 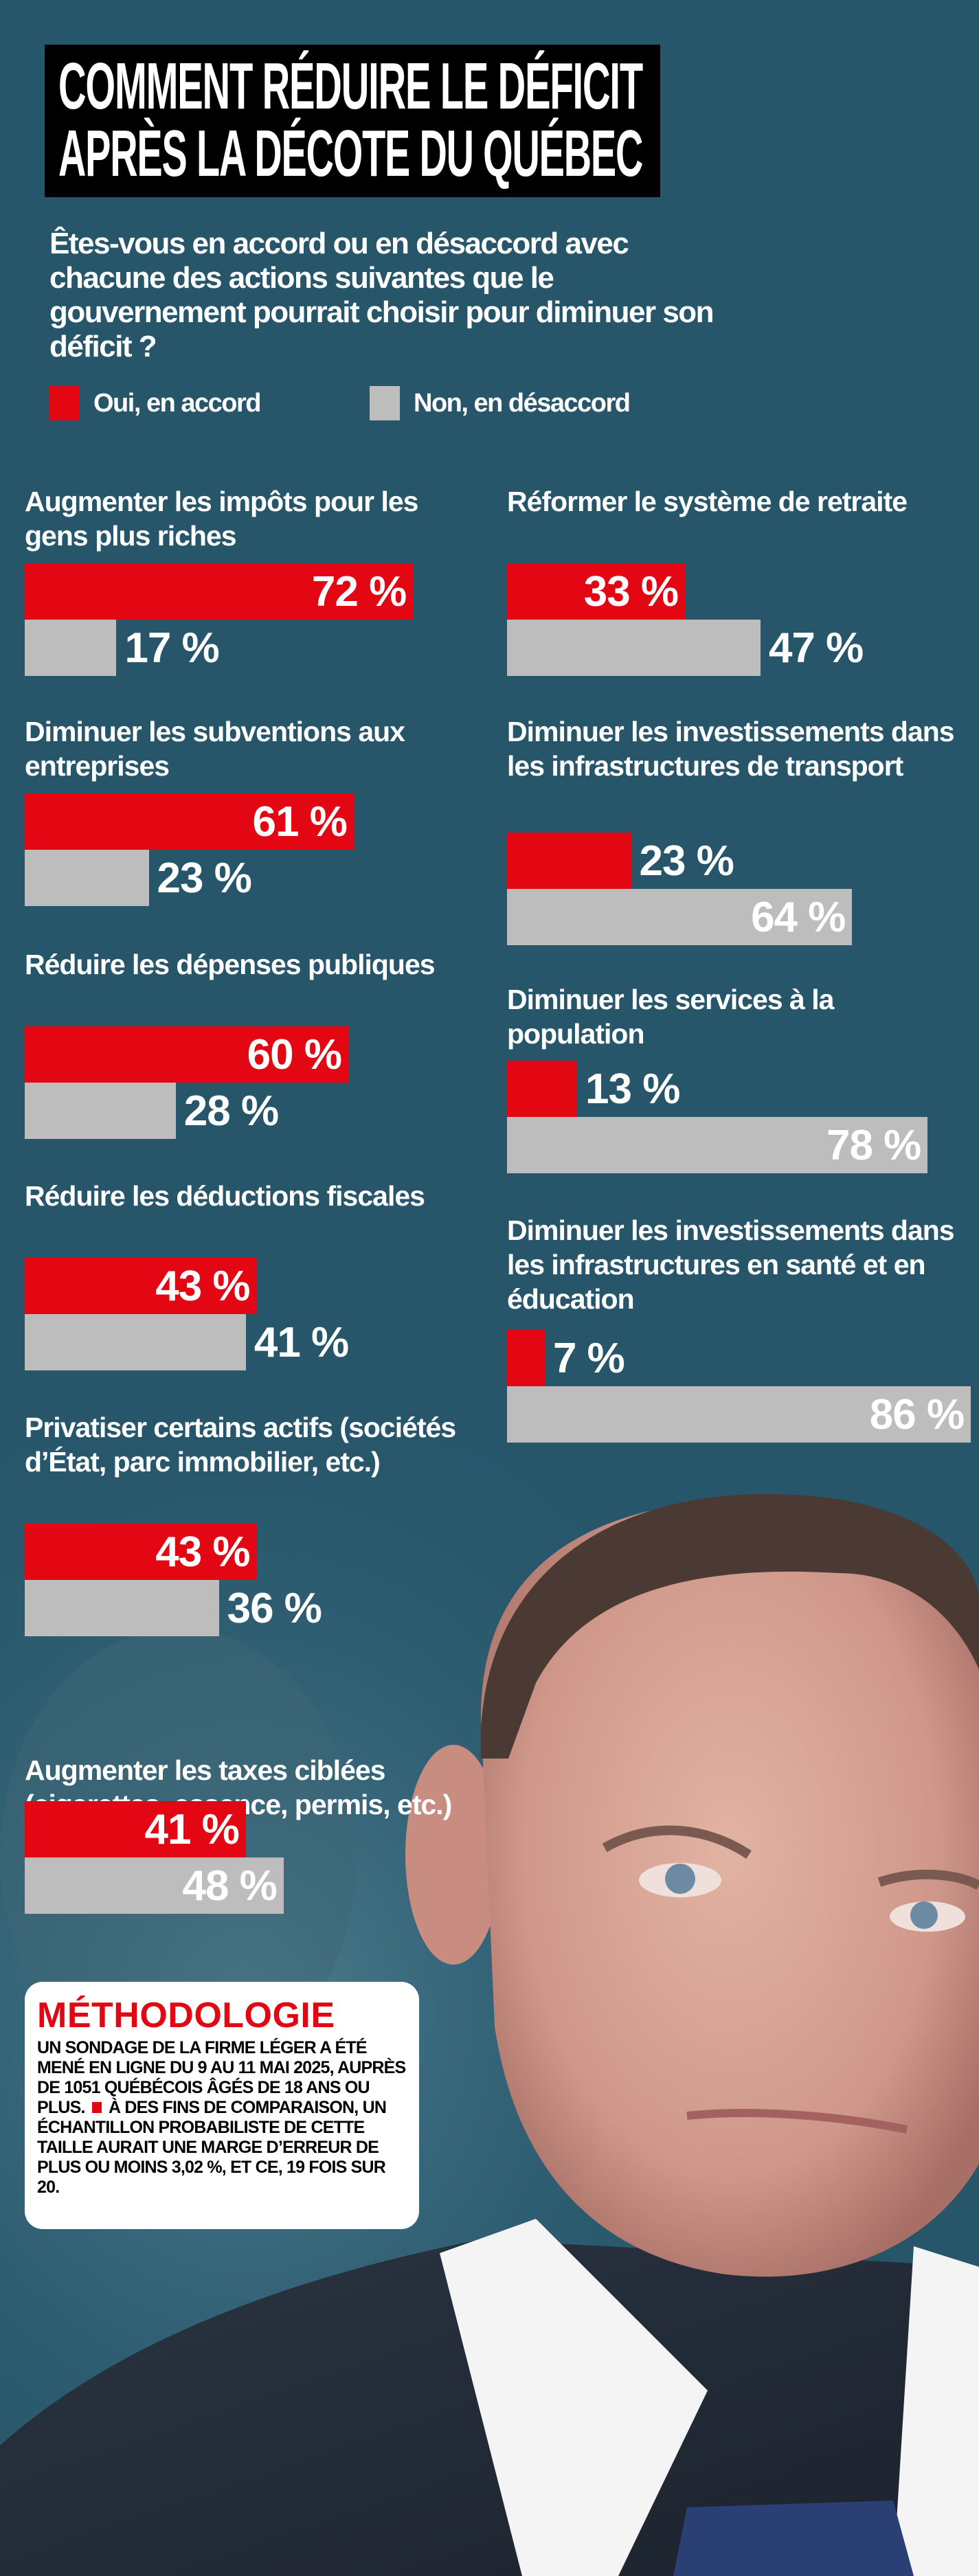 I want to click on item-label: Réduire les dépenses publiques, so click(x=230, y=964).